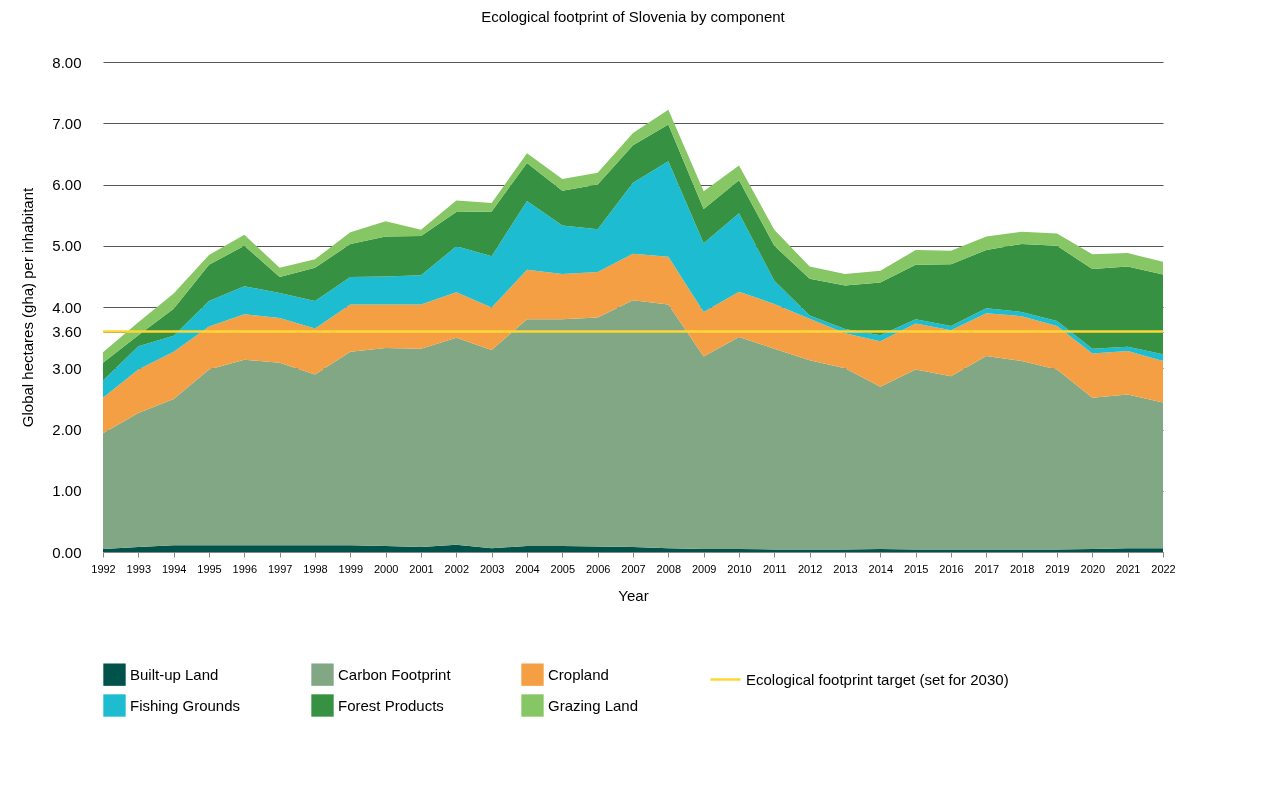  Describe the element at coordinates (633, 595) in the screenshot. I see `x-axis-title: Year` at that location.